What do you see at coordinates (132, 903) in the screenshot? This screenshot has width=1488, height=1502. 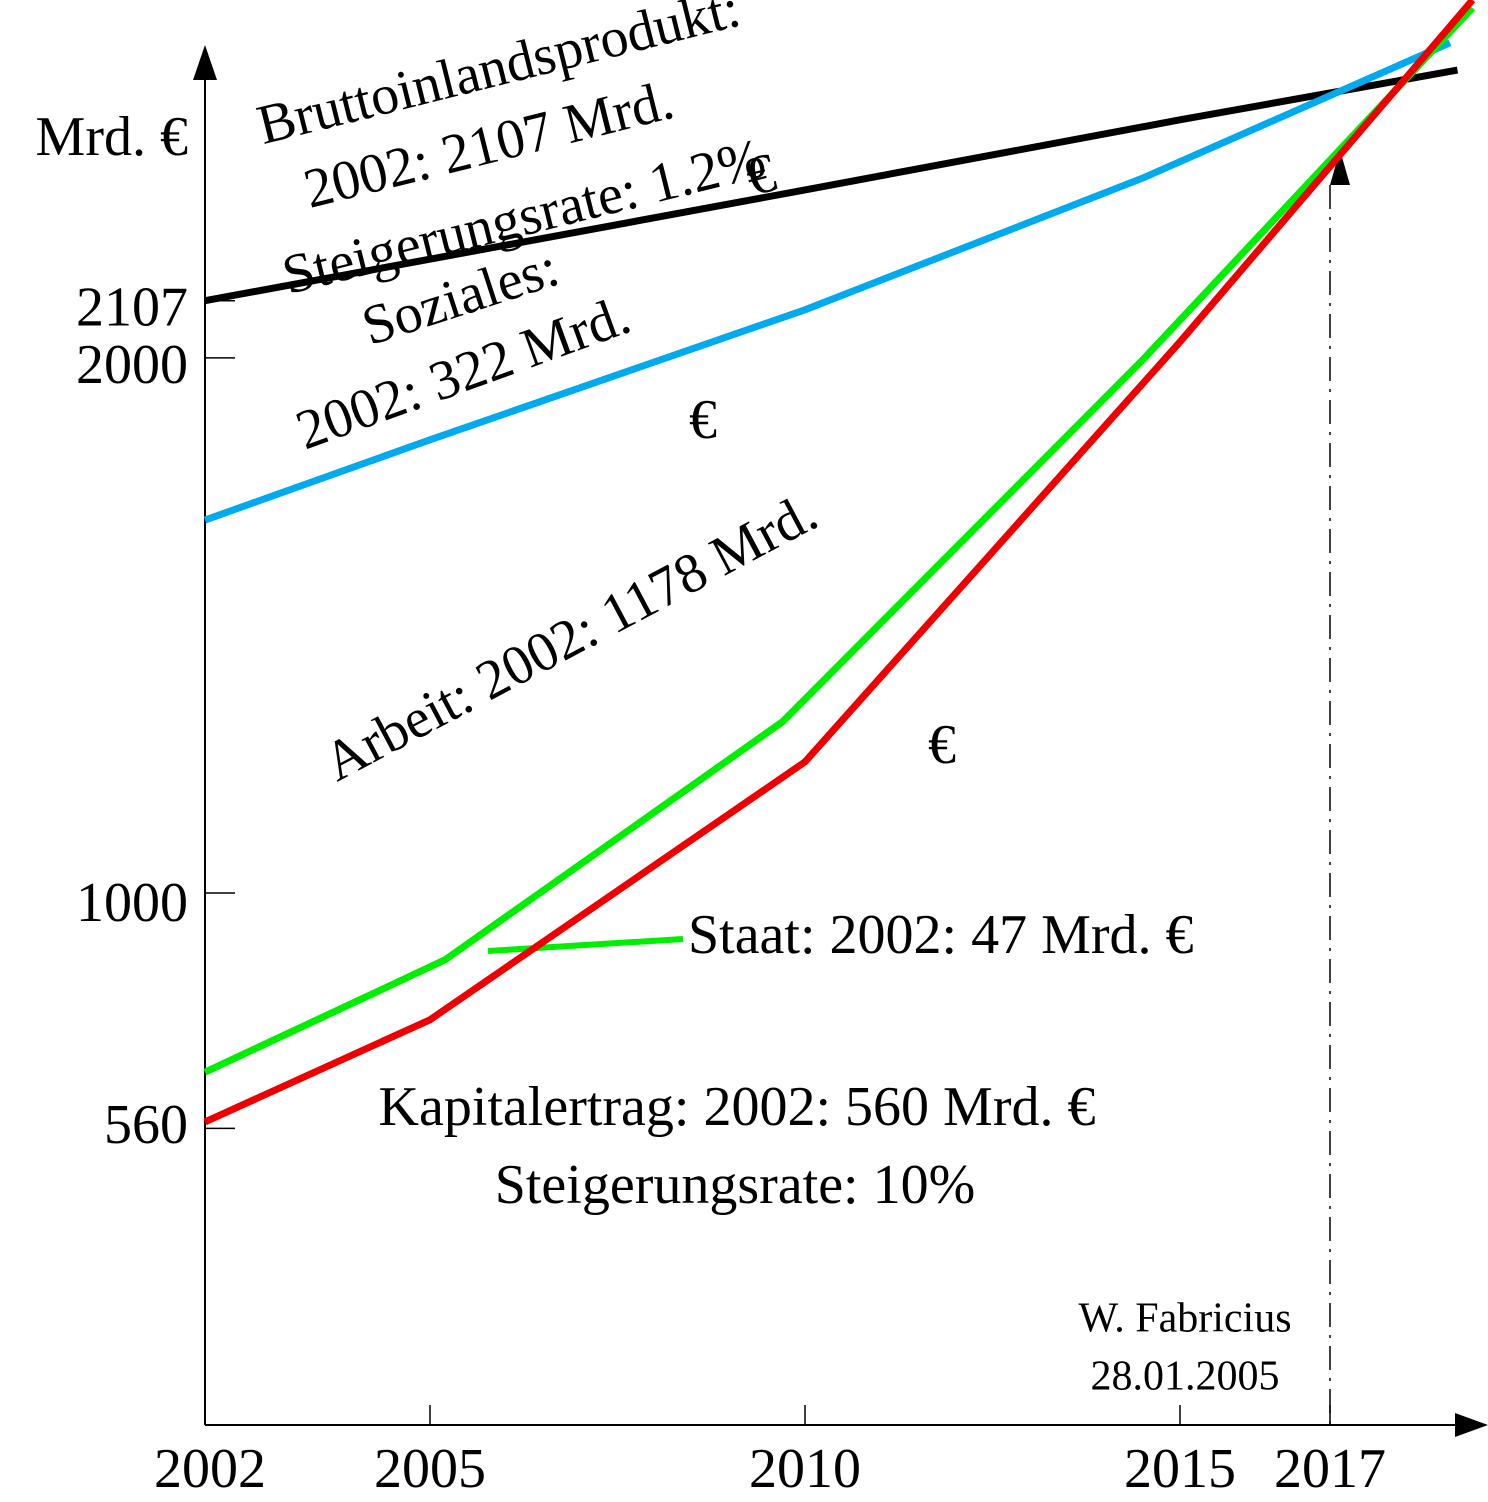 I see `y-tick-label: 1000` at bounding box center [132, 903].